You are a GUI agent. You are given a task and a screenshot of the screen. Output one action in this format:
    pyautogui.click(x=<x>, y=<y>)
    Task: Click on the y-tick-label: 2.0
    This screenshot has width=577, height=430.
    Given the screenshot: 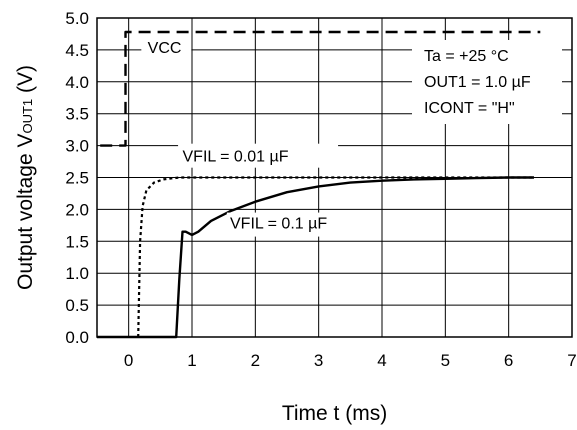 What is the action you would take?
    pyautogui.click(x=77, y=209)
    